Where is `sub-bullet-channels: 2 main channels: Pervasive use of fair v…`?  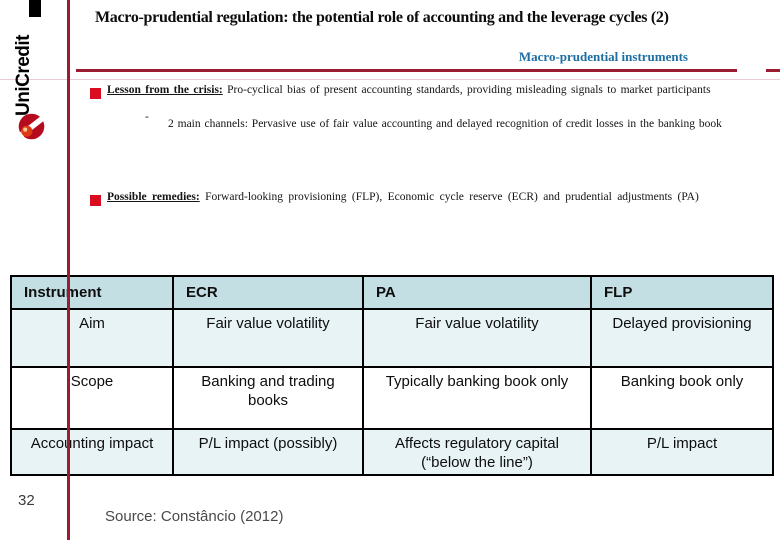
sub-bullet-channels: 2 main channels: Pervasive use of fair v… is located at coordinates (445, 124).